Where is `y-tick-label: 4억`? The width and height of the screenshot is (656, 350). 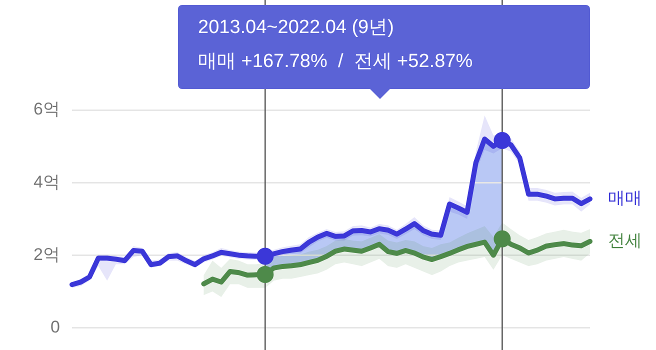
y-tick-label: 4억 is located at coordinates (47, 182).